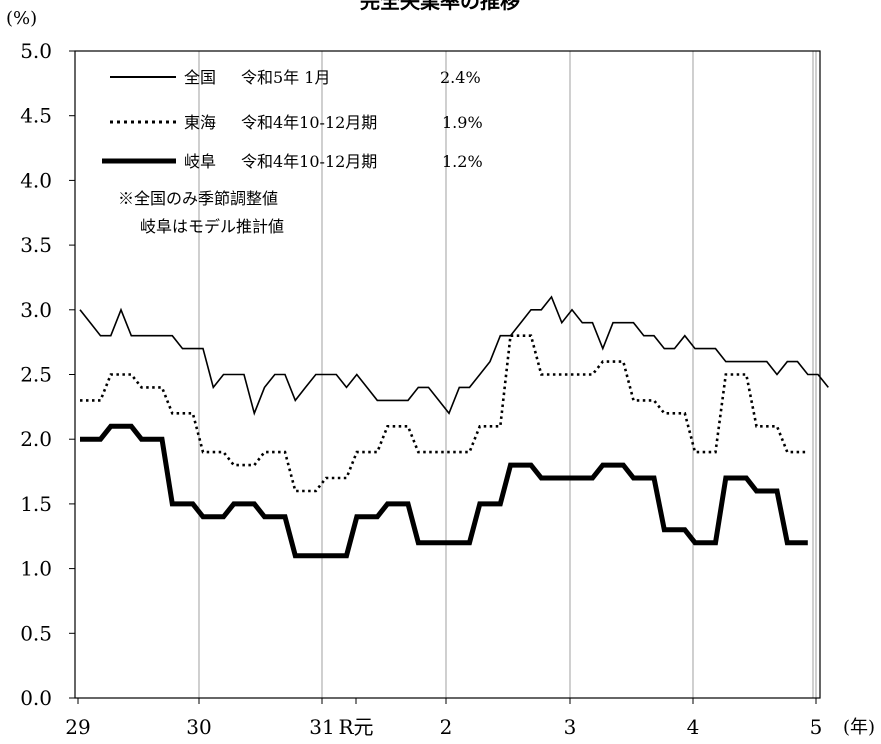  Describe the element at coordinates (198, 727) in the screenshot. I see `x-tick-label: 30` at that location.